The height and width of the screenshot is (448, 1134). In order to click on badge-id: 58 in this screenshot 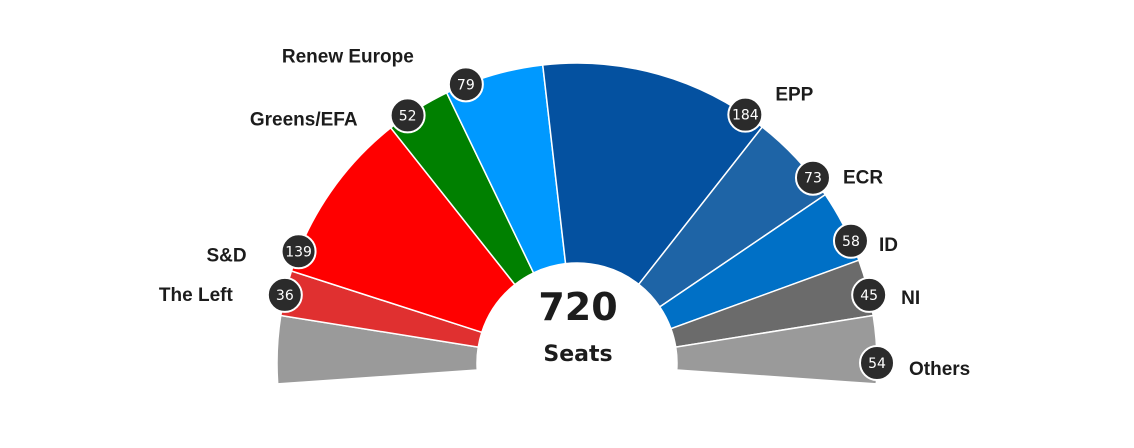, I will do `click(850, 240)`.